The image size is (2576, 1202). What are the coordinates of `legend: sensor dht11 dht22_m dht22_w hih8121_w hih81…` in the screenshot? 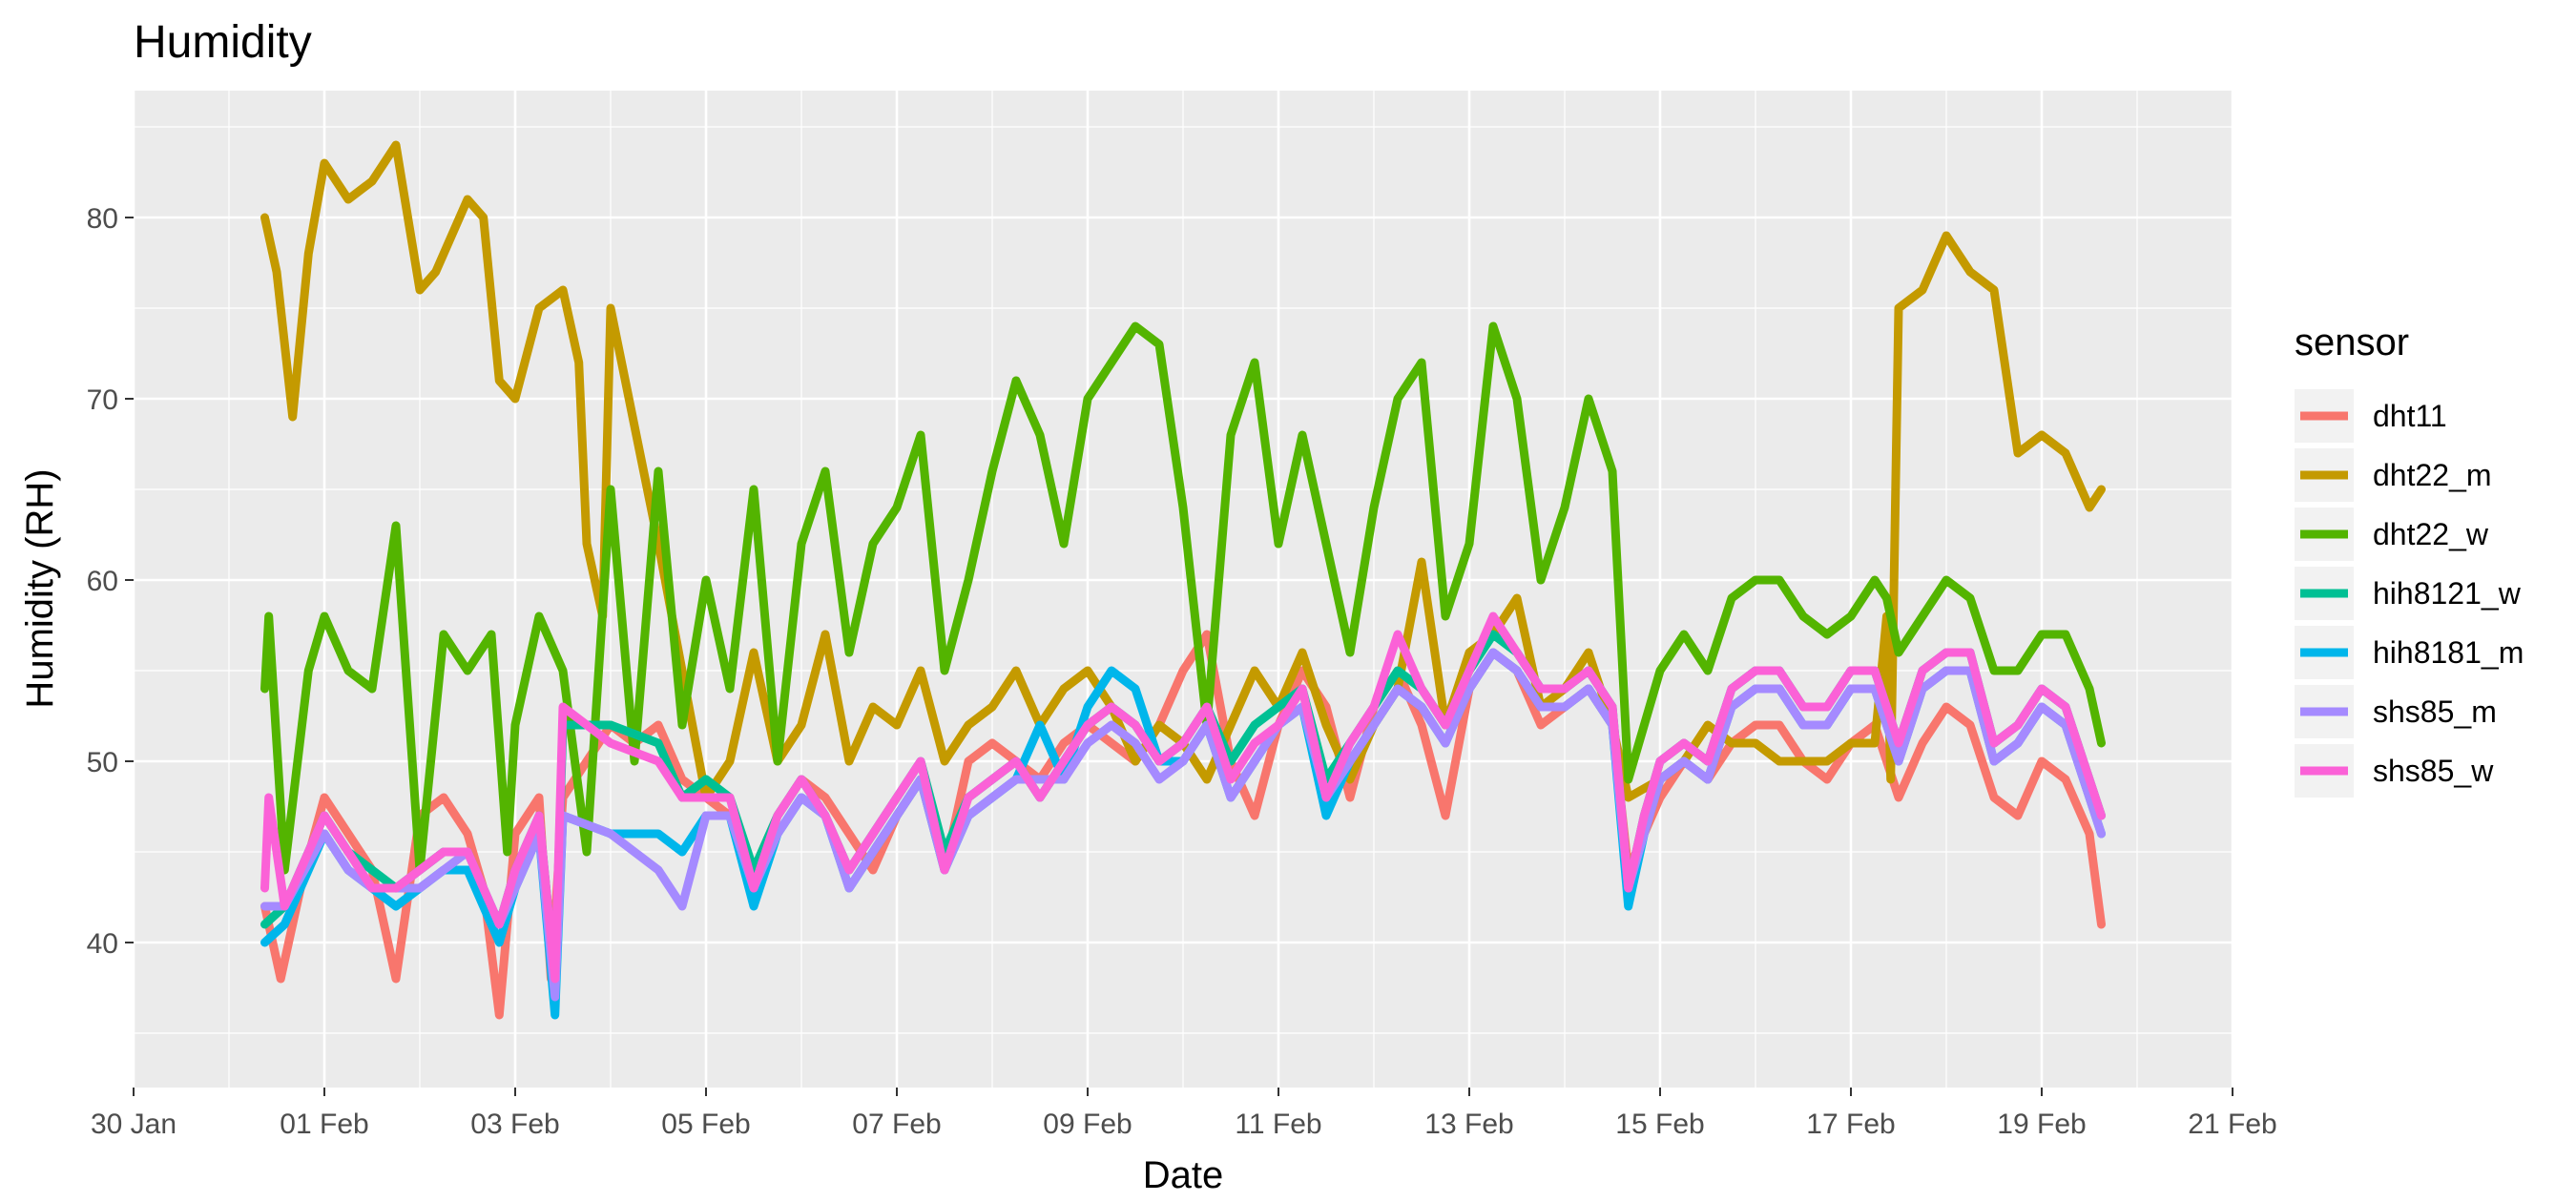 It's located at (2409, 560).